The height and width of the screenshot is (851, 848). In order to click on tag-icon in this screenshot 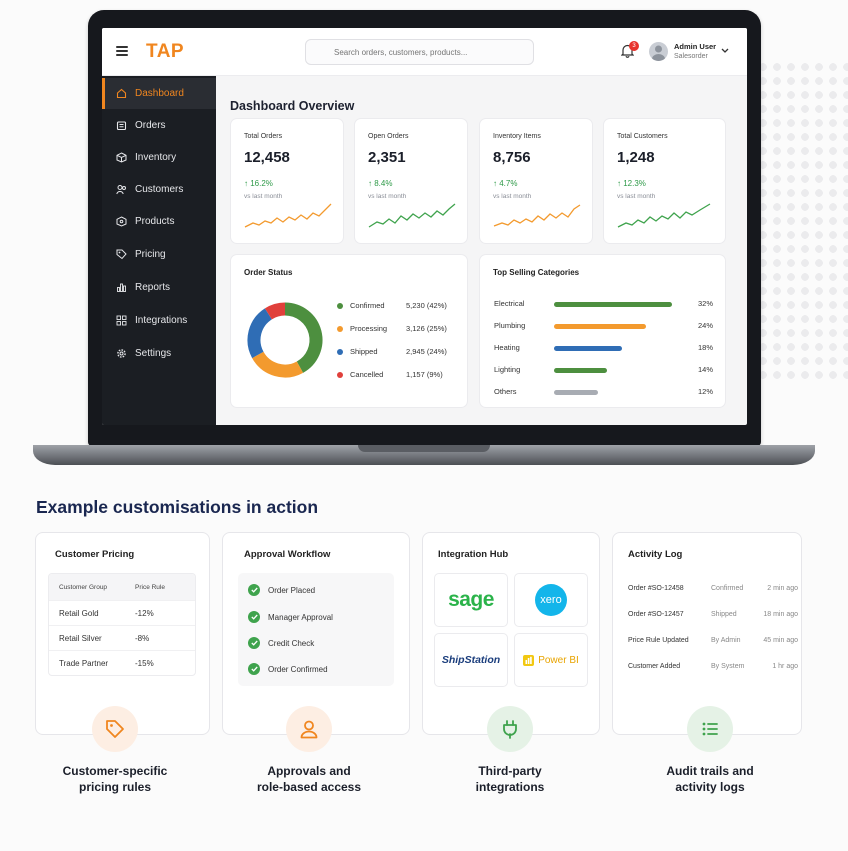, I will do `click(115, 729)`.